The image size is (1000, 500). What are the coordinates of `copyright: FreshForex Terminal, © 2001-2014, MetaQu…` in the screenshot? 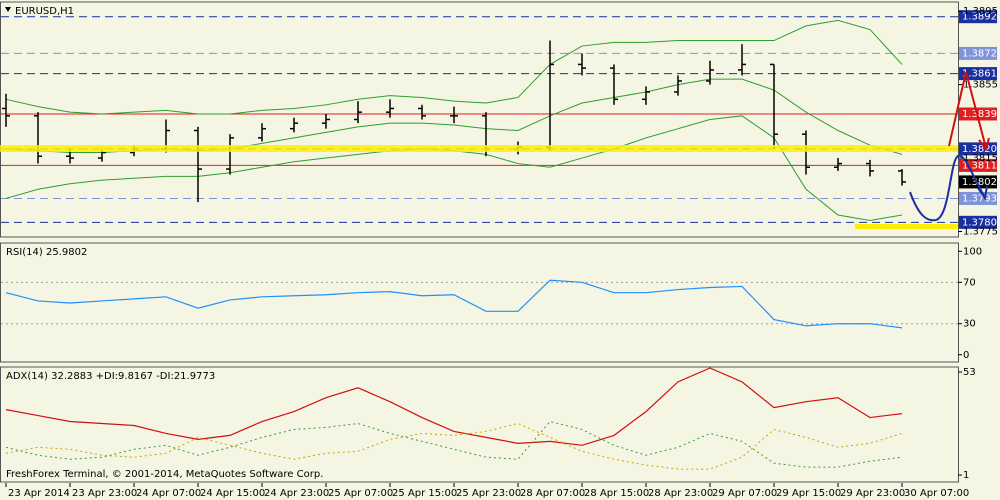 It's located at (164, 474).